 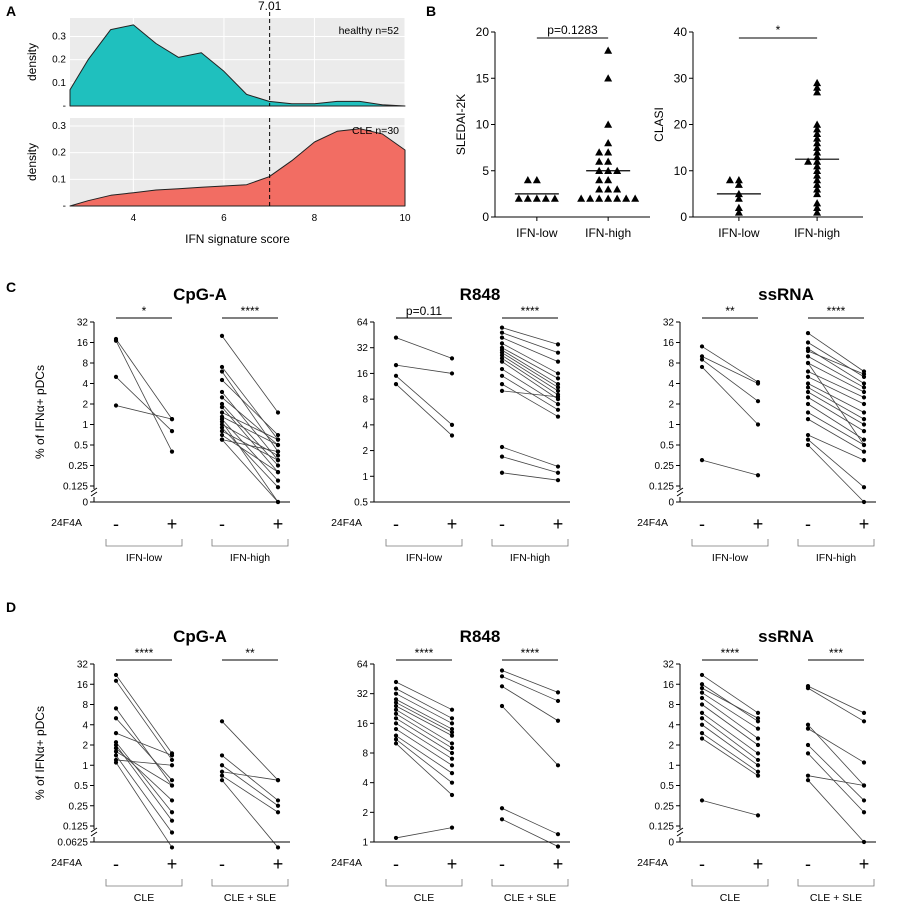 What do you see at coordinates (836, 653) in the screenshot?
I see `significance-label: ***` at bounding box center [836, 653].